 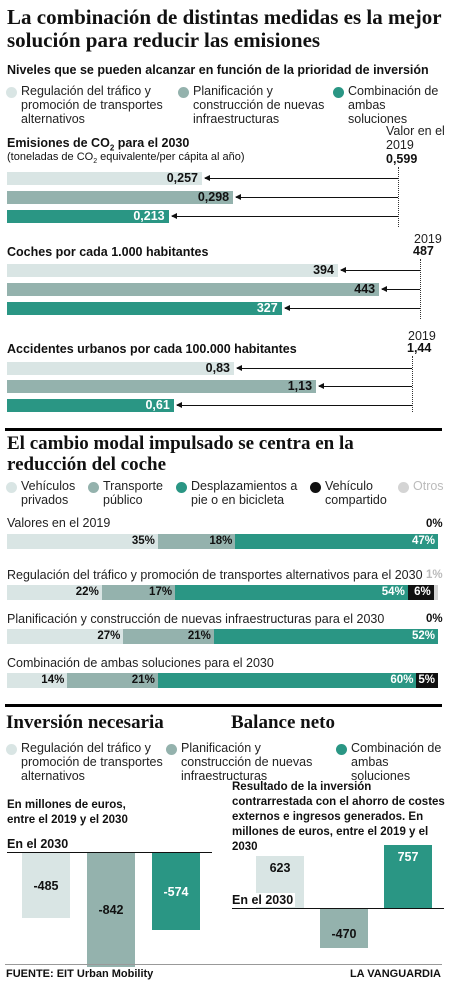 I want to click on modal-row-2-label-0: 27%, so click(x=109, y=636).